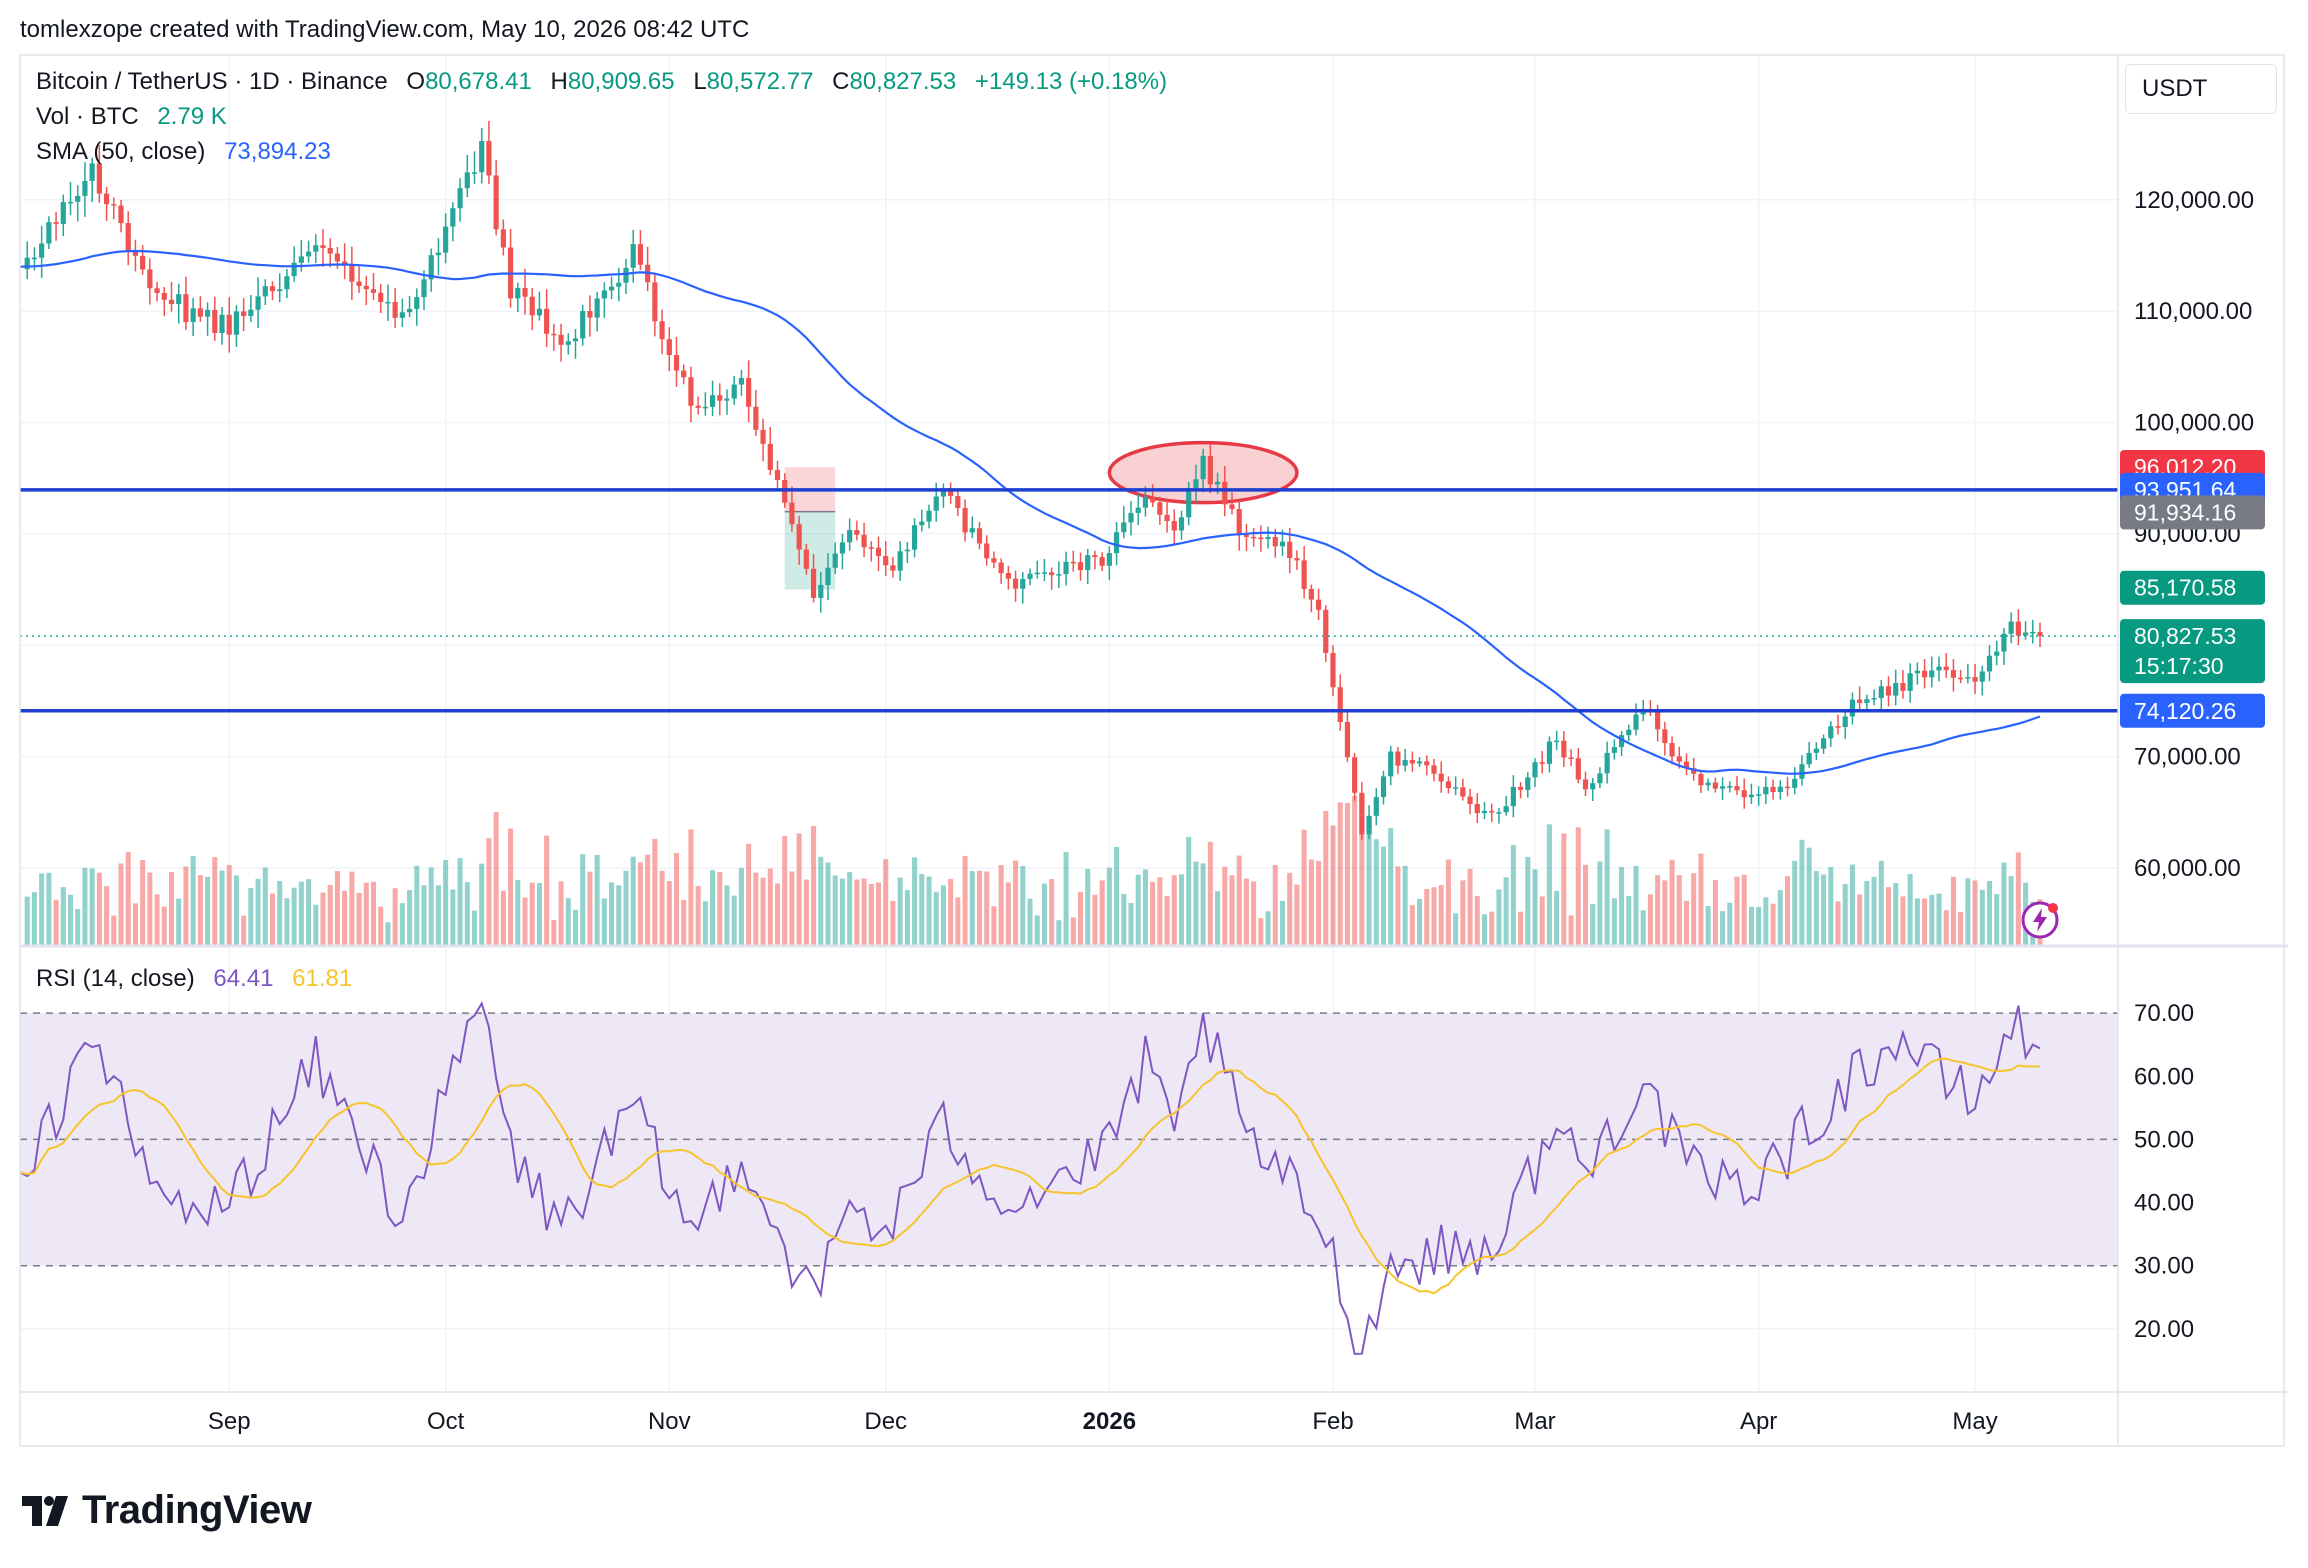 This screenshot has height=1568, width=2308. I want to click on price-badge-bg, so click(2192, 710).